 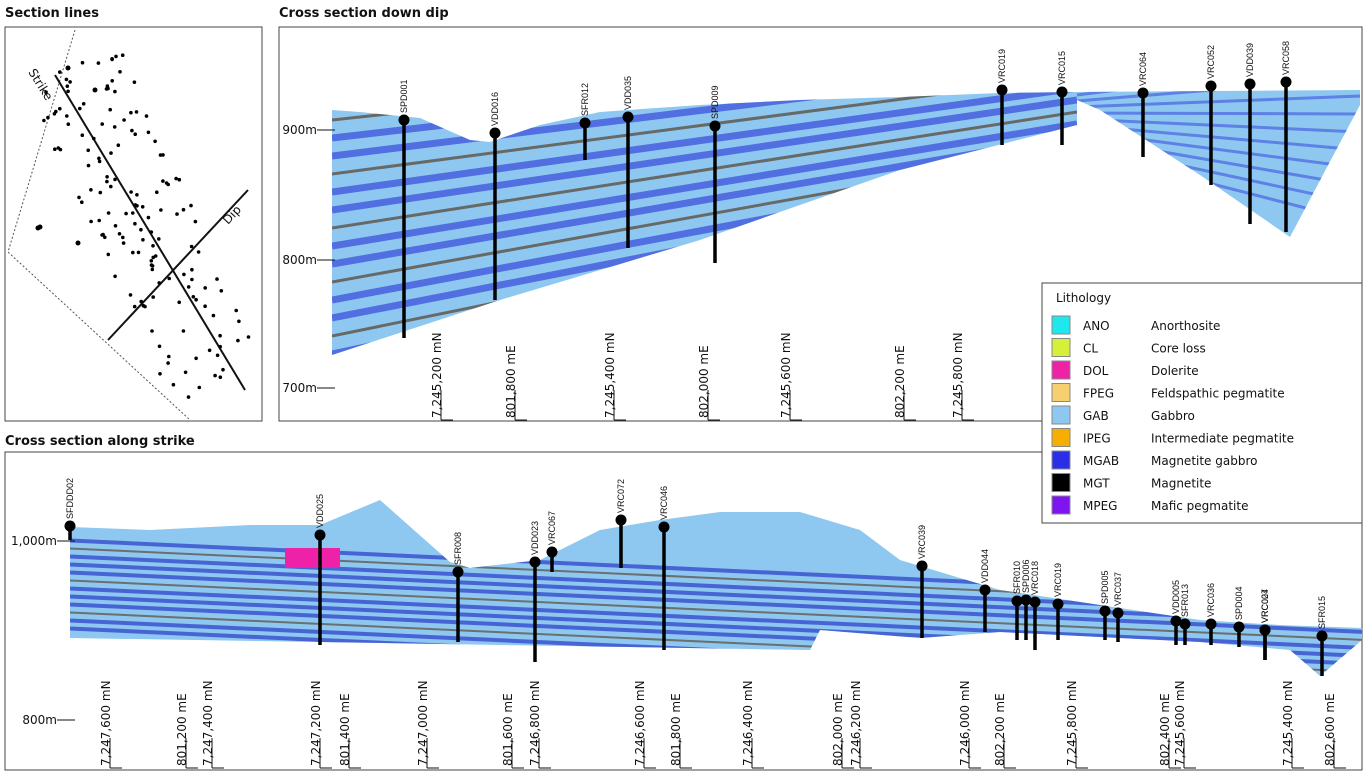 I want to click on legend-name: Intermediate pegmatite, so click(x=1222, y=439).